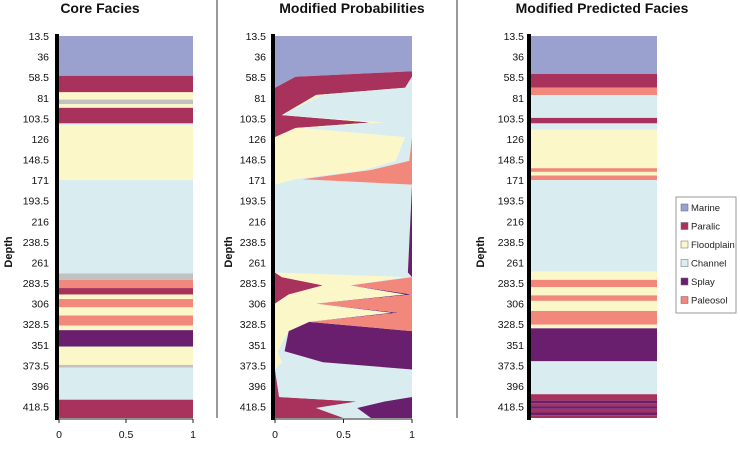 This screenshot has height=449, width=740. I want to click on y-tick-label-prob-0: 13.5, so click(256, 37).